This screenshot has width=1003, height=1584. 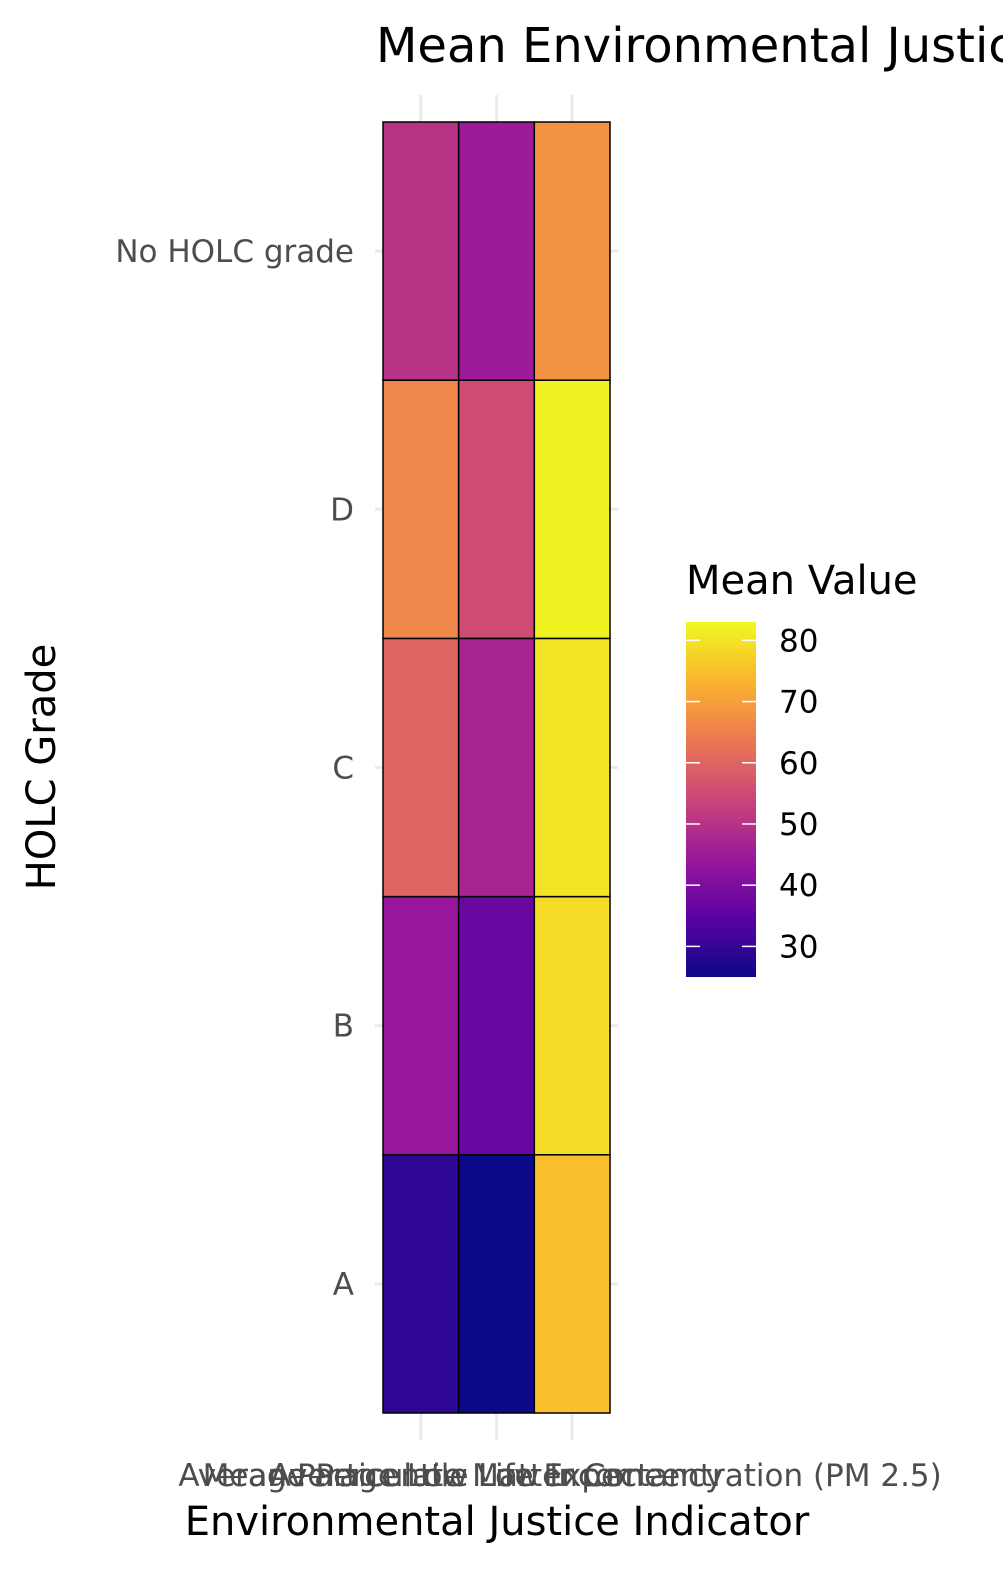 What do you see at coordinates (343, 1027) in the screenshot?
I see `y-tick-label: B` at bounding box center [343, 1027].